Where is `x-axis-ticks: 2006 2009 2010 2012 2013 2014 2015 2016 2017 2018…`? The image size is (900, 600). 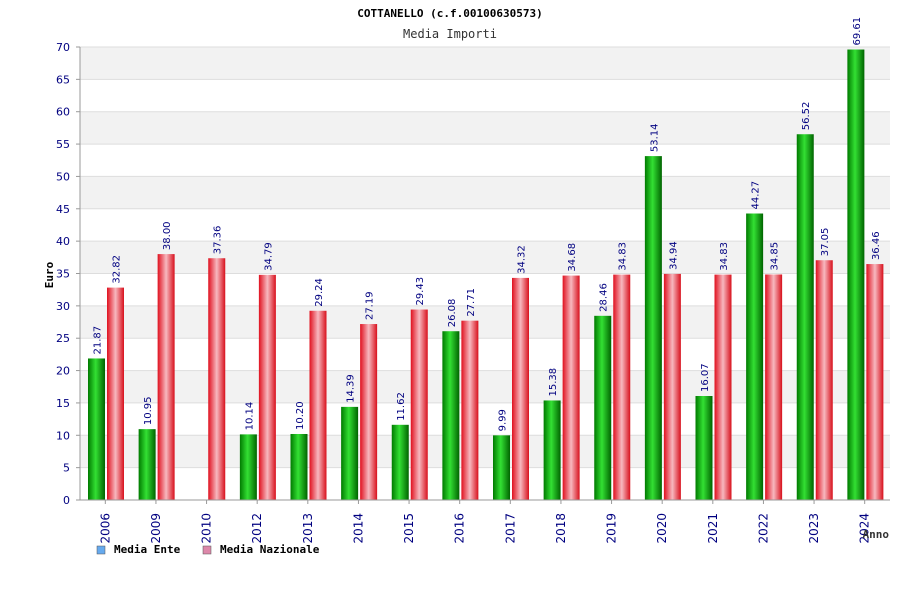 x-axis-ticks: 2006 2009 2010 2012 2013 2014 2015 2016 2017 2018… is located at coordinates (485, 522).